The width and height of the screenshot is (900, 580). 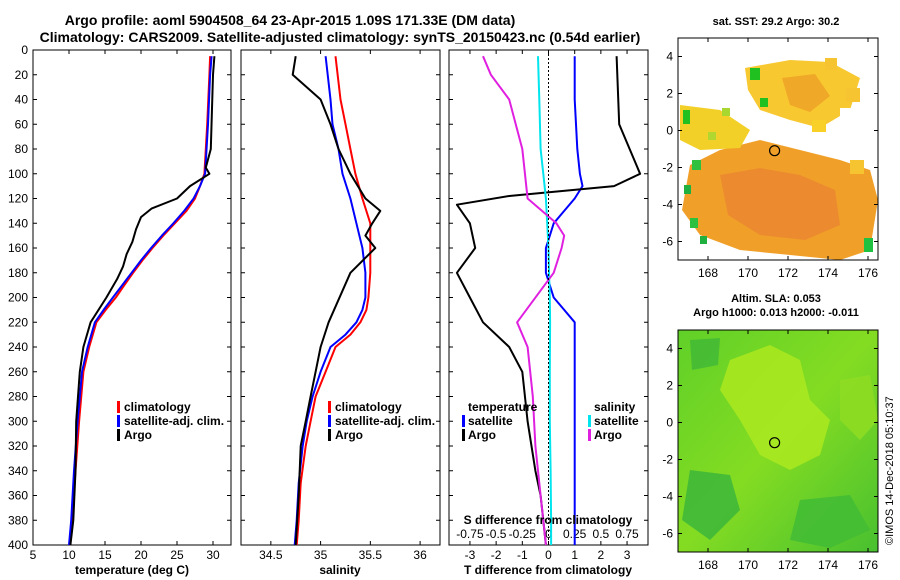 I want to click on x-tick-label: 0, so click(x=548, y=555).